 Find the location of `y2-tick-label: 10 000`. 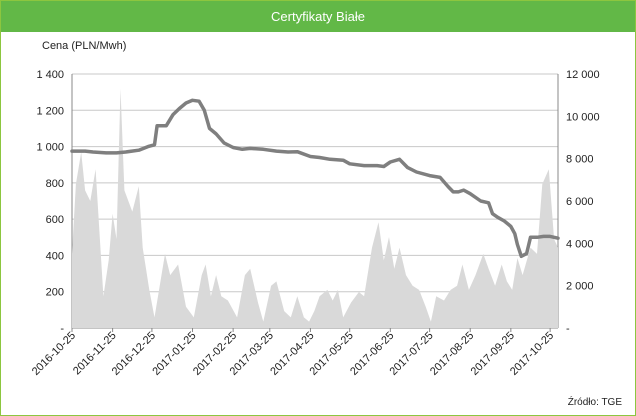

y2-tick-label: 10 000 is located at coordinates (583, 117).